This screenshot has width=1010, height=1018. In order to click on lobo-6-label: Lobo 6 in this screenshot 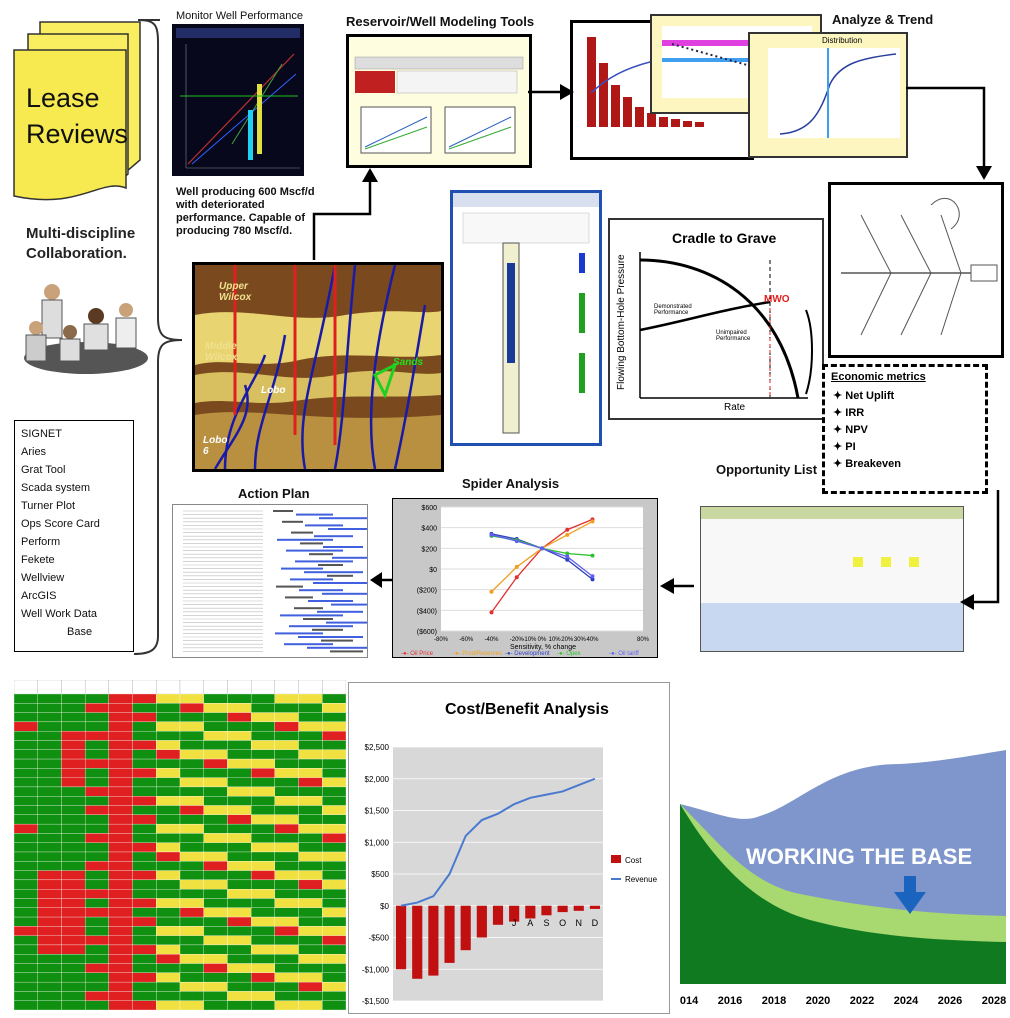, I will do `click(215, 446)`.